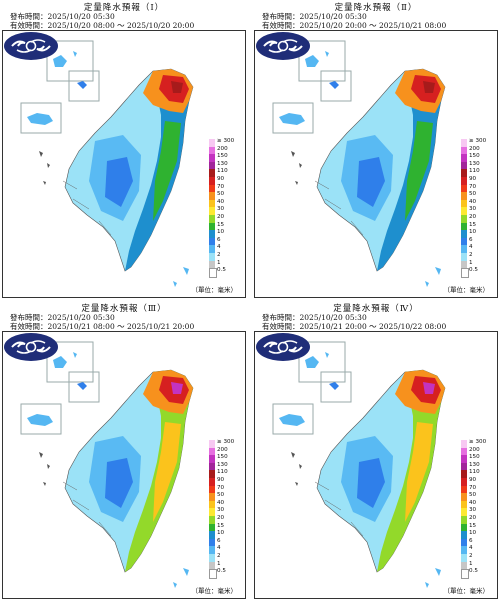 Image resolution: width=500 pixels, height=602 pixels. Describe the element at coordinates (224, 565) in the screenshot. I see `legend-entry: 1` at that location.